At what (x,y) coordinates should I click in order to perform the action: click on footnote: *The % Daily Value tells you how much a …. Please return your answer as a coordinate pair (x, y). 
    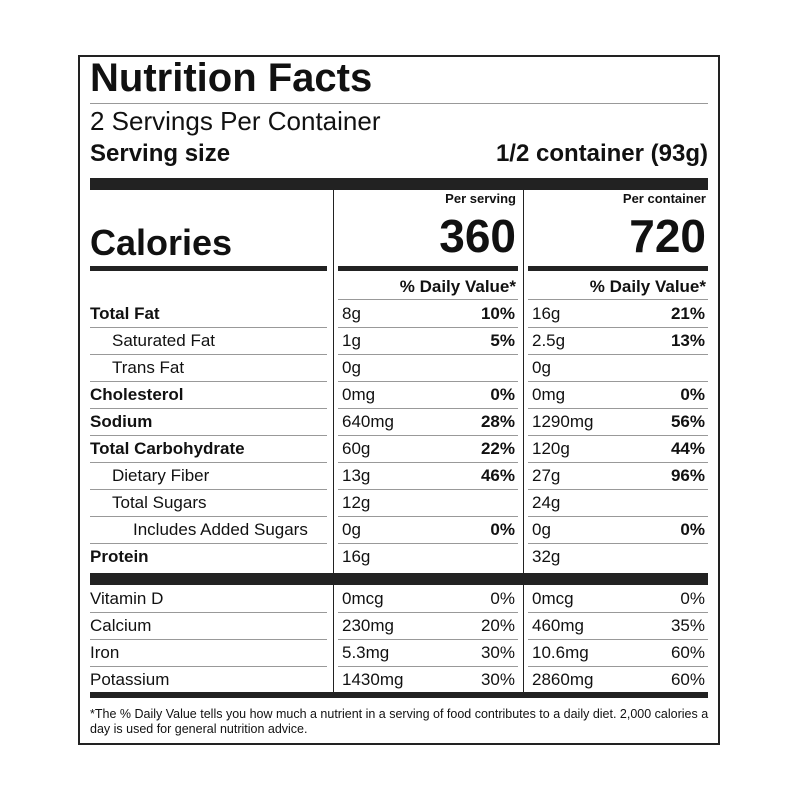
    Looking at the image, I should click on (399, 721).